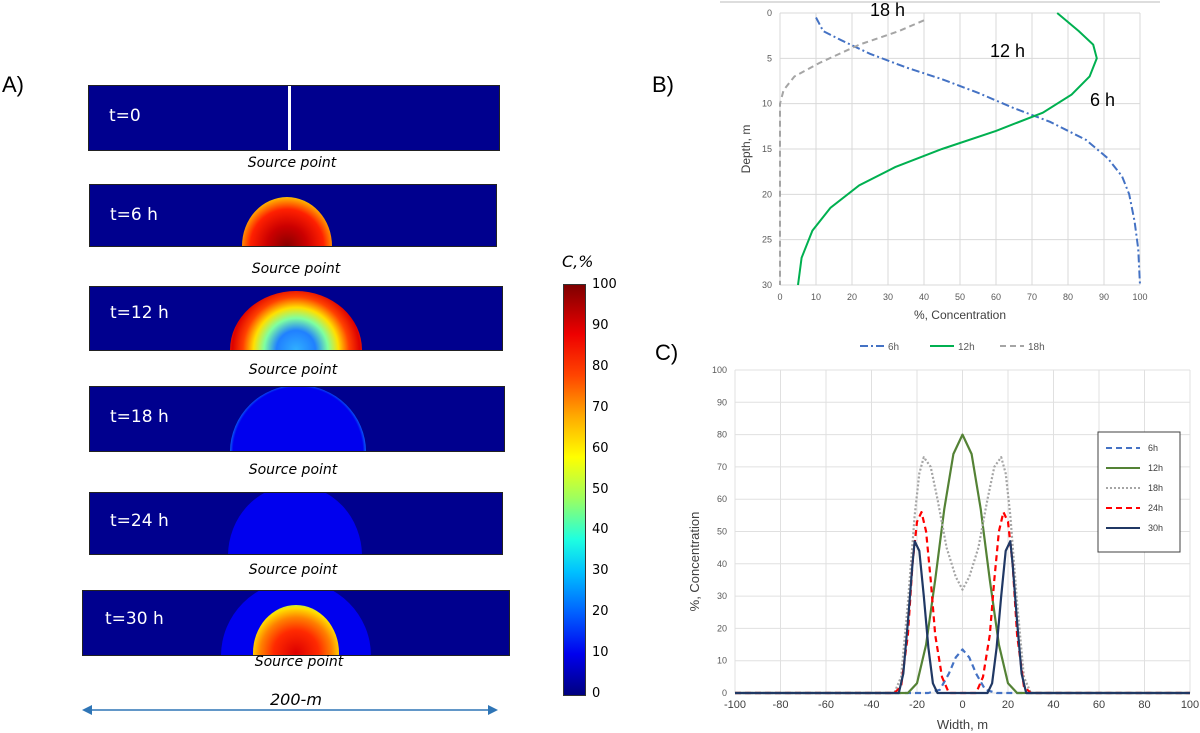 This screenshot has height=733, width=1200. Describe the element at coordinates (600, 407) in the screenshot. I see `colorbar-tick-label: 70` at that location.